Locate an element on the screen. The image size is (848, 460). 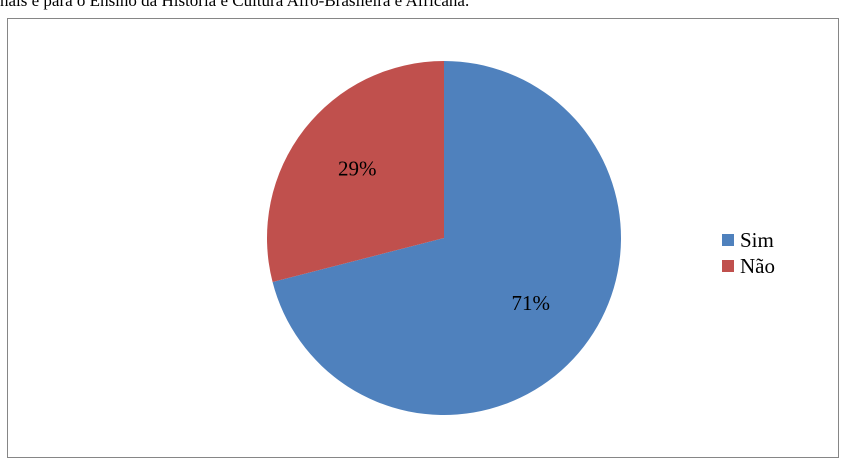
legend-item-nao: Não is located at coordinates (748, 266).